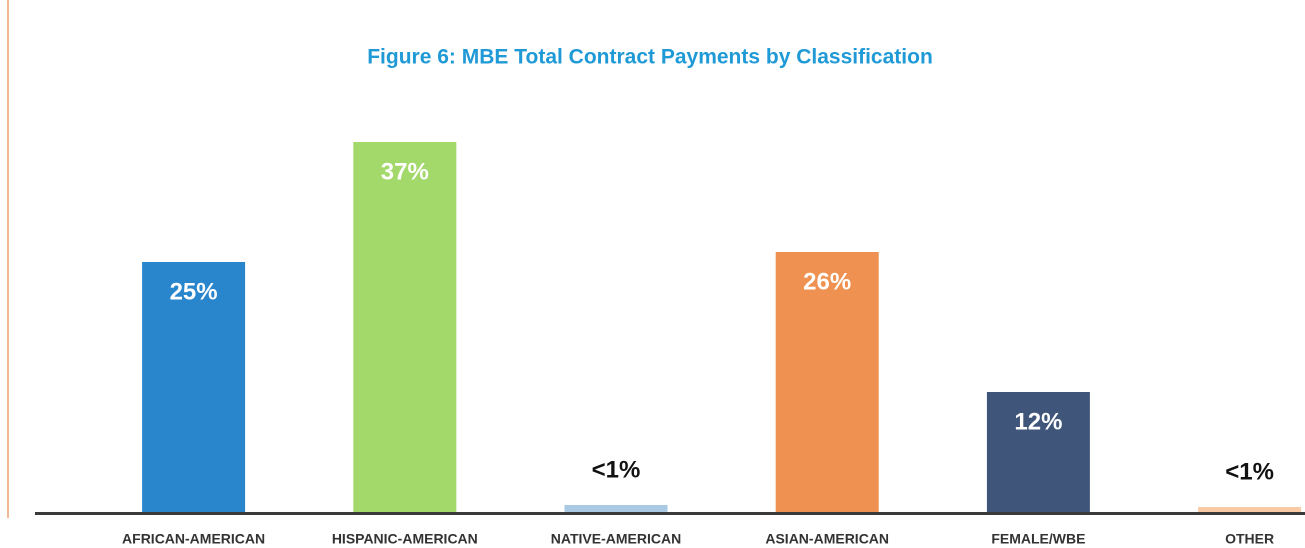  I want to click on x-tick-label: HISPANIC-AMERICAN, so click(405, 539).